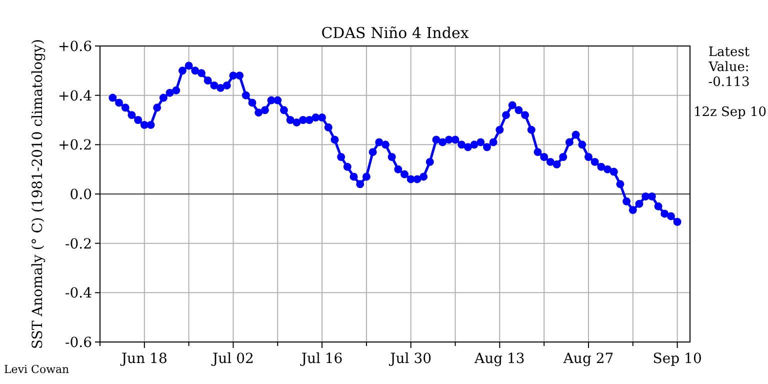 Image resolution: width=768 pixels, height=384 pixels. I want to click on y-tick-label: +0.6, so click(75, 47).